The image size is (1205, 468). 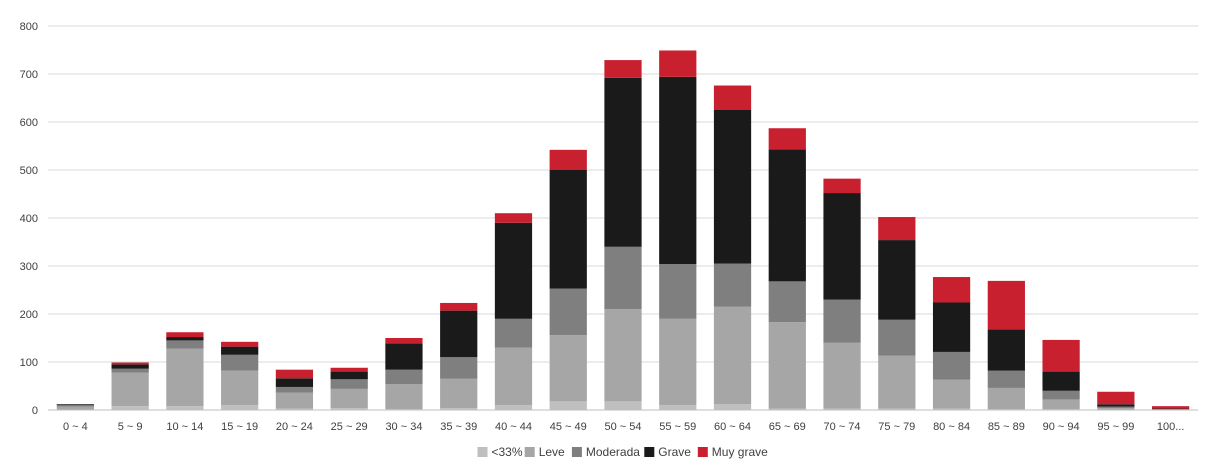 I want to click on x-tick-label: 20 ~ 24, so click(x=294, y=427).